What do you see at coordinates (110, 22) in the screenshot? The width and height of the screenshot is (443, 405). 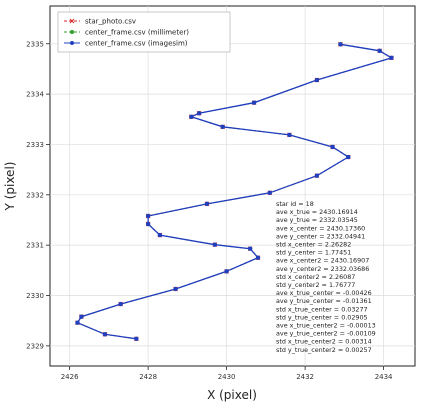 I see `legend-entry: star_photo.csv` at bounding box center [110, 22].